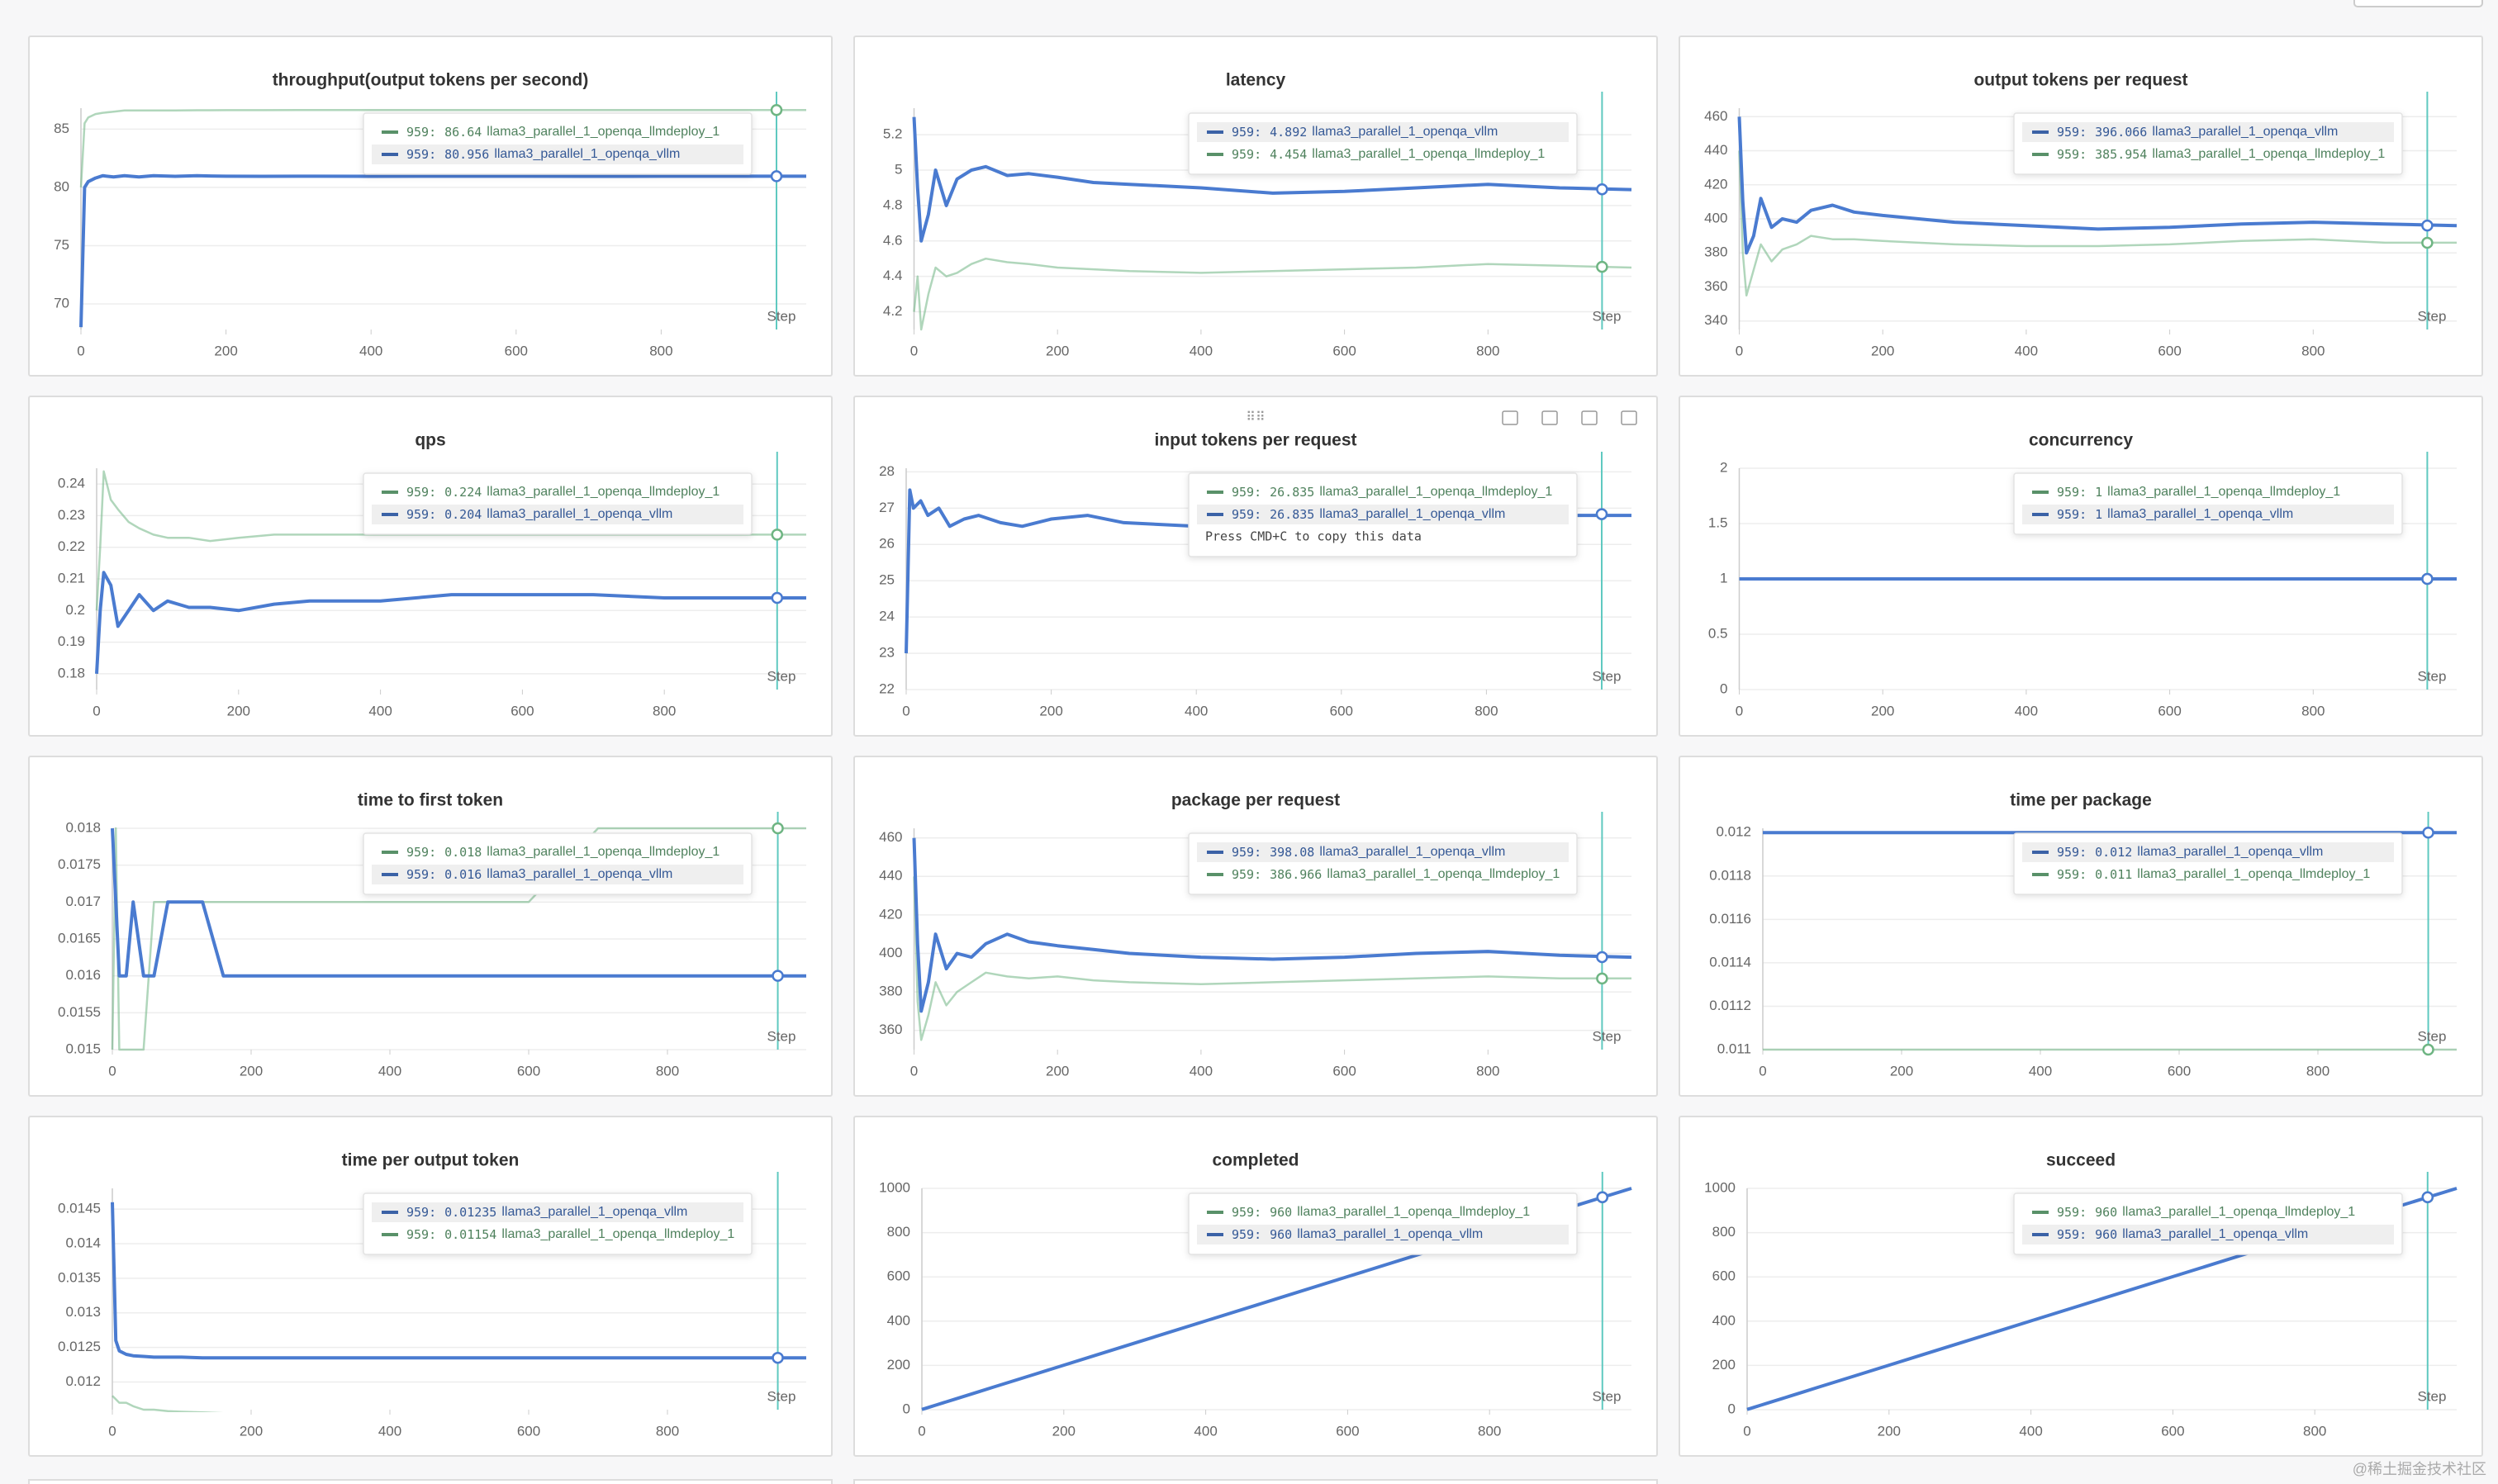  Describe the element at coordinates (1510, 417) in the screenshot. I see `share-icon` at that location.